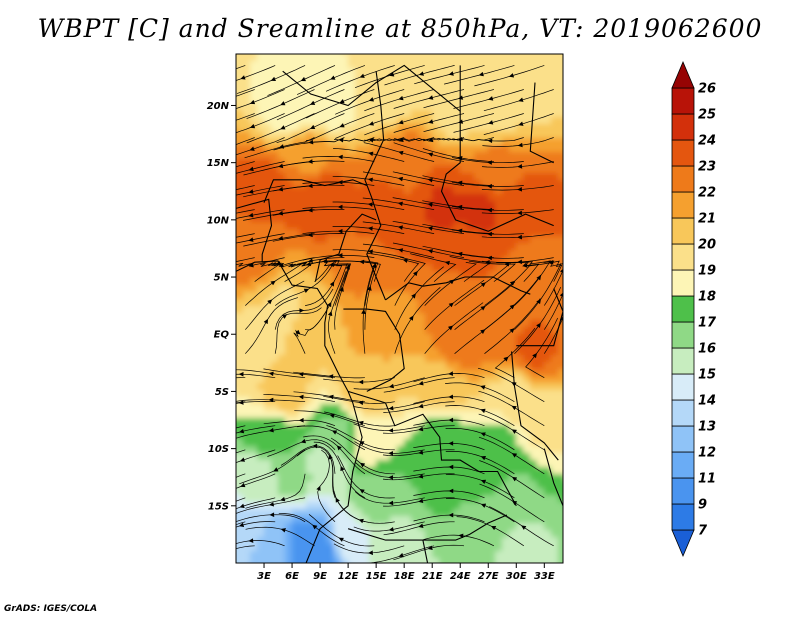 The height and width of the screenshot is (618, 800). What do you see at coordinates (264, 576) in the screenshot?
I see `x-tick-label: 3E` at bounding box center [264, 576].